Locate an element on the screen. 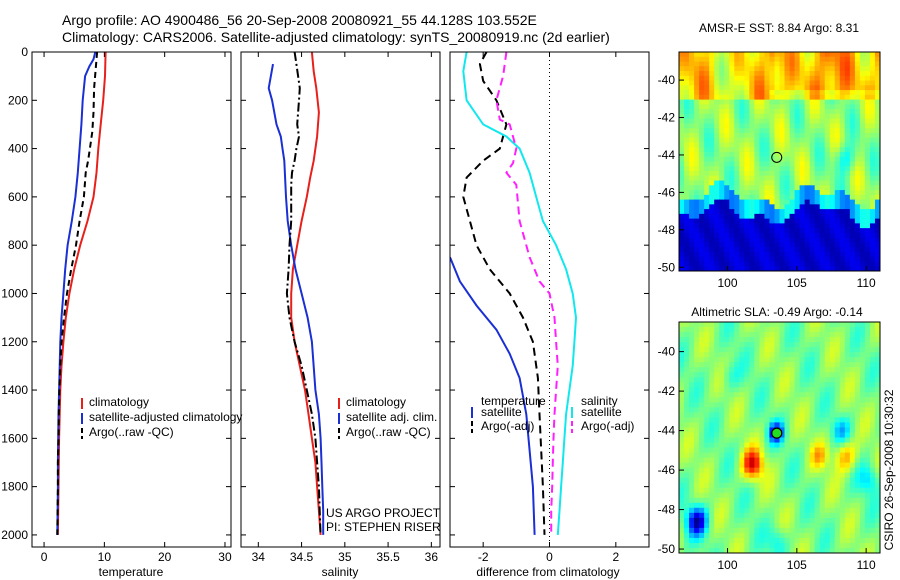 The height and width of the screenshot is (580, 900). legend-label-temp-argo: Argo(-adj) is located at coordinates (507, 426).